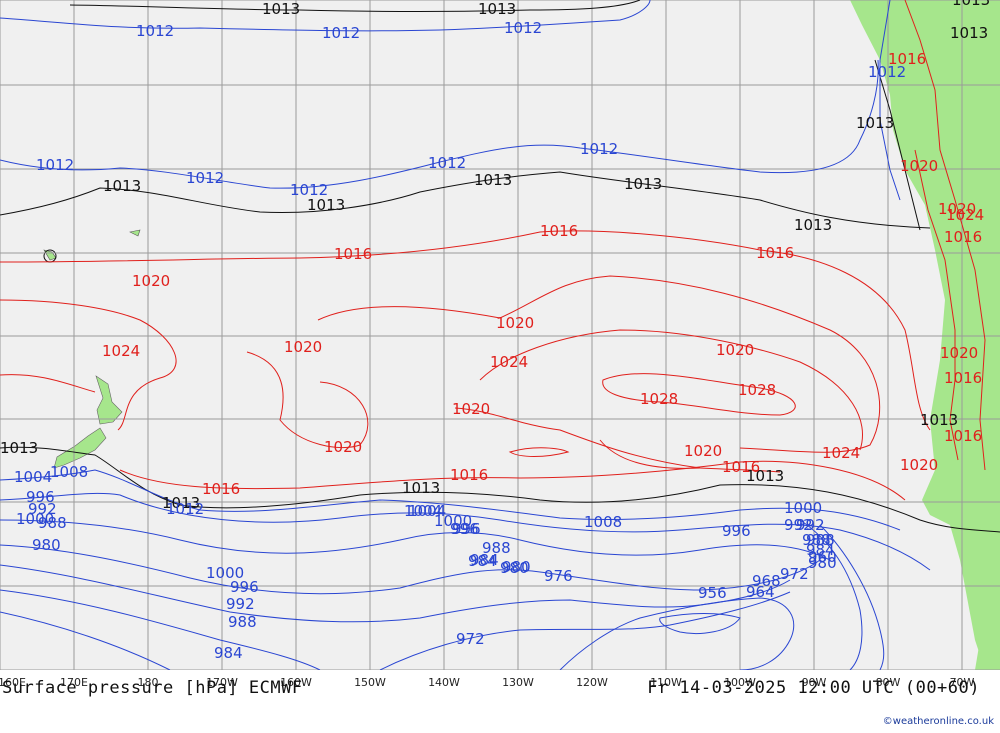  What do you see at coordinates (822, 557) in the screenshot?
I see `isobar-label: 960` at bounding box center [822, 557].